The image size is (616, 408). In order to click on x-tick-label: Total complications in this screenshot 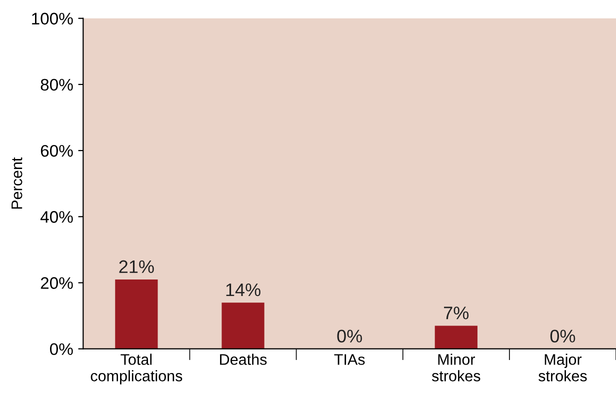, I will do `click(136, 369)`.